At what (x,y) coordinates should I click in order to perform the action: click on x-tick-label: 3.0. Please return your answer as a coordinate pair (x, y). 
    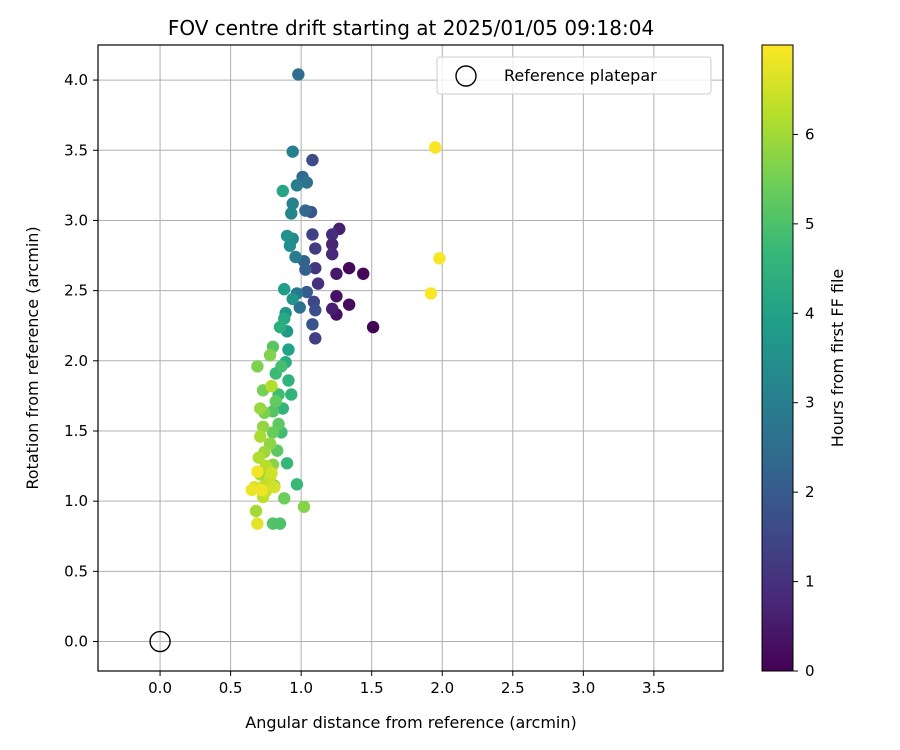
    Looking at the image, I should click on (583, 688).